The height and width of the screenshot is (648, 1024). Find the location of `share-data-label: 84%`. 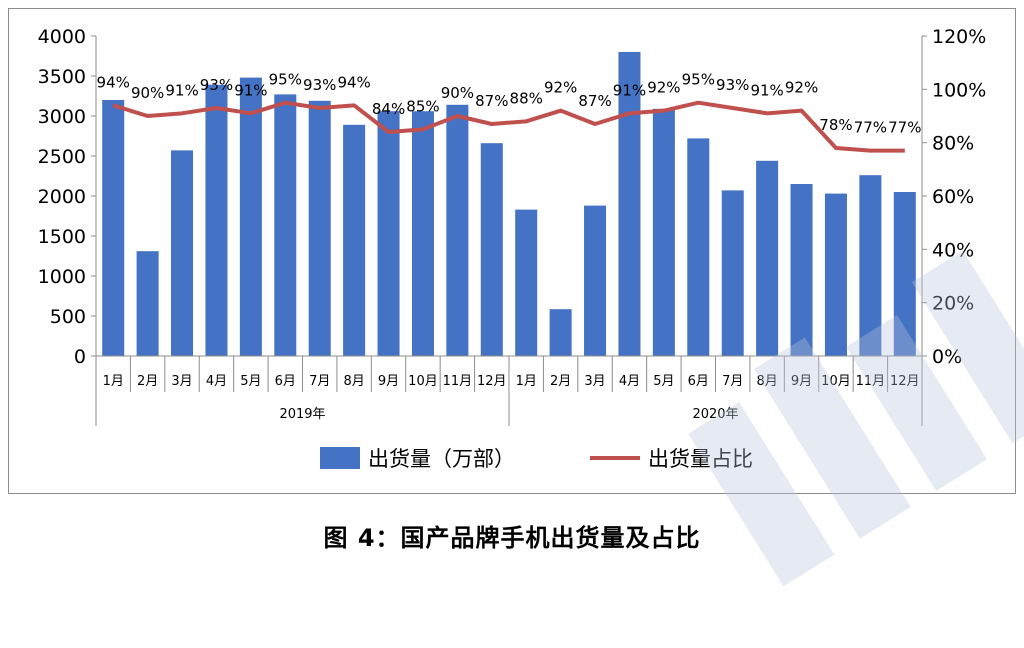

share-data-label: 84% is located at coordinates (388, 109).